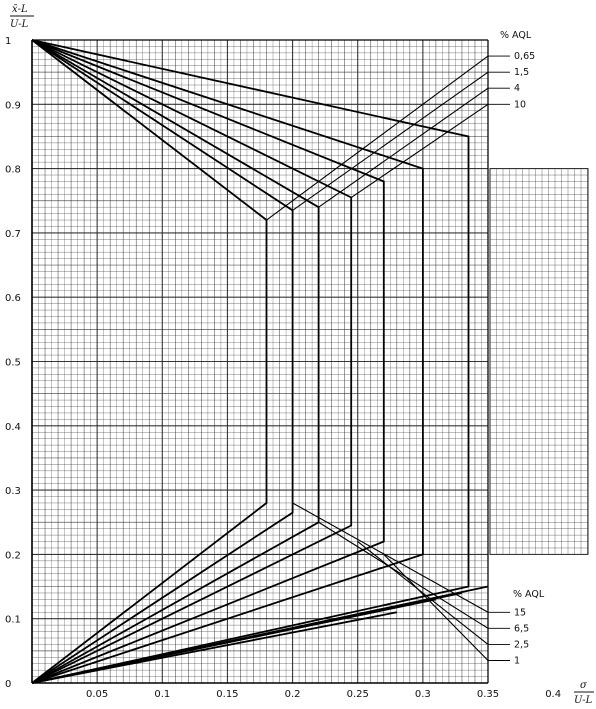  What do you see at coordinates (553, 694) in the screenshot?
I see `x-tick-label: 0.4` at bounding box center [553, 694].